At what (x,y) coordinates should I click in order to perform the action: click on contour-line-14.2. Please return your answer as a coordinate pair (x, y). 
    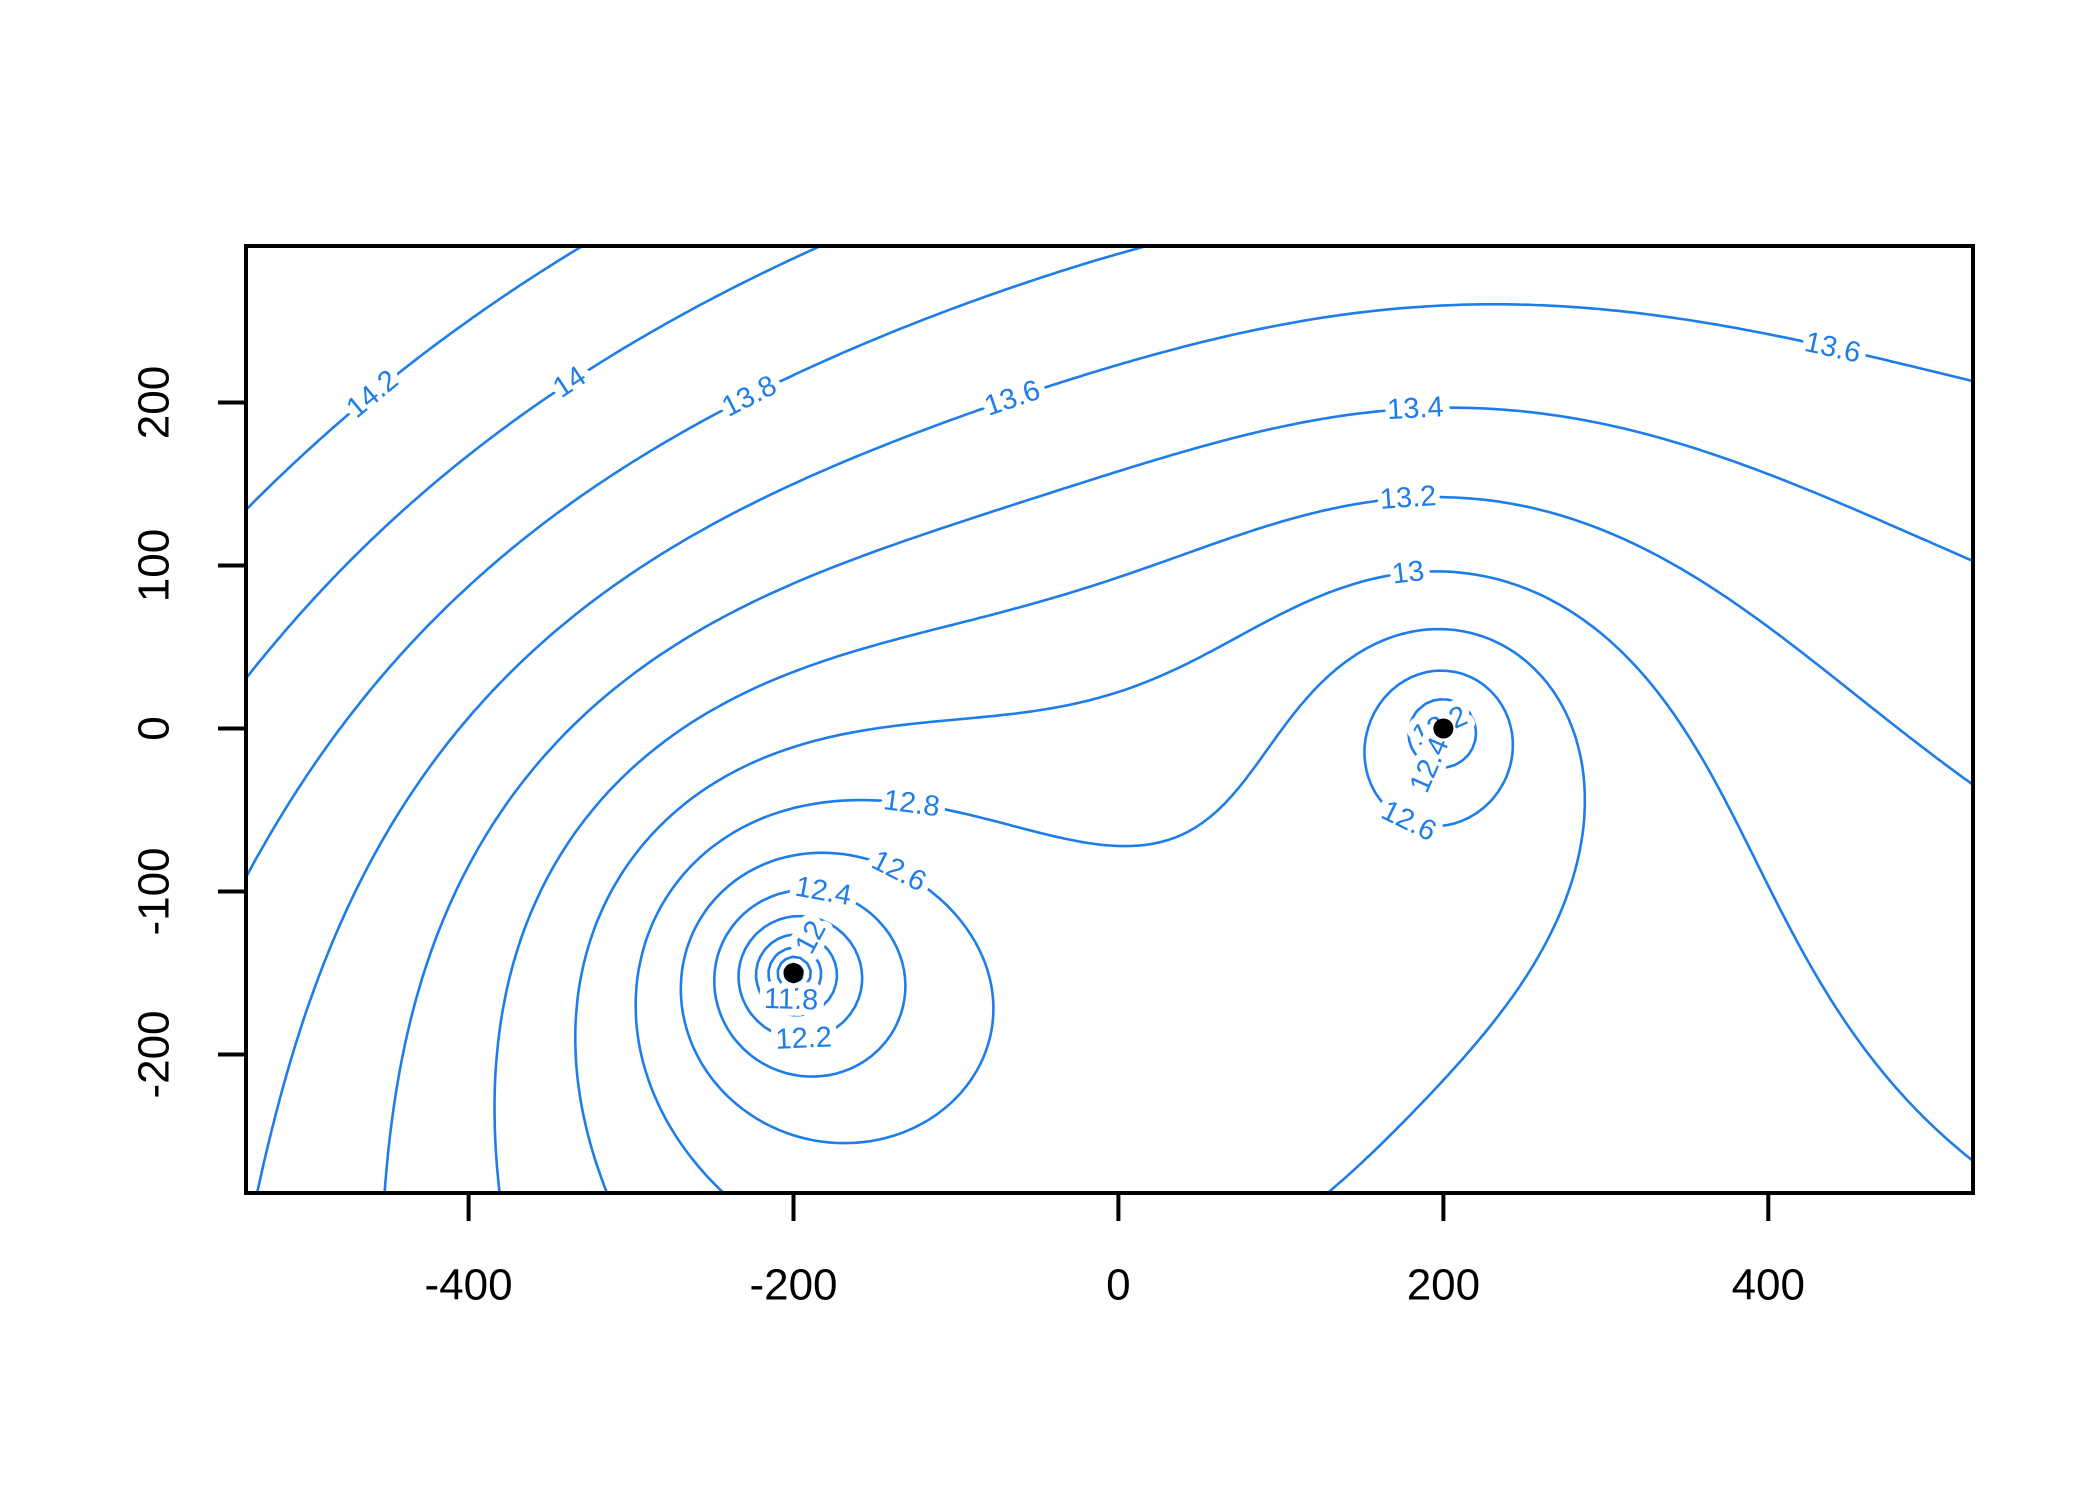
    Looking at the image, I should click on (415, 379).